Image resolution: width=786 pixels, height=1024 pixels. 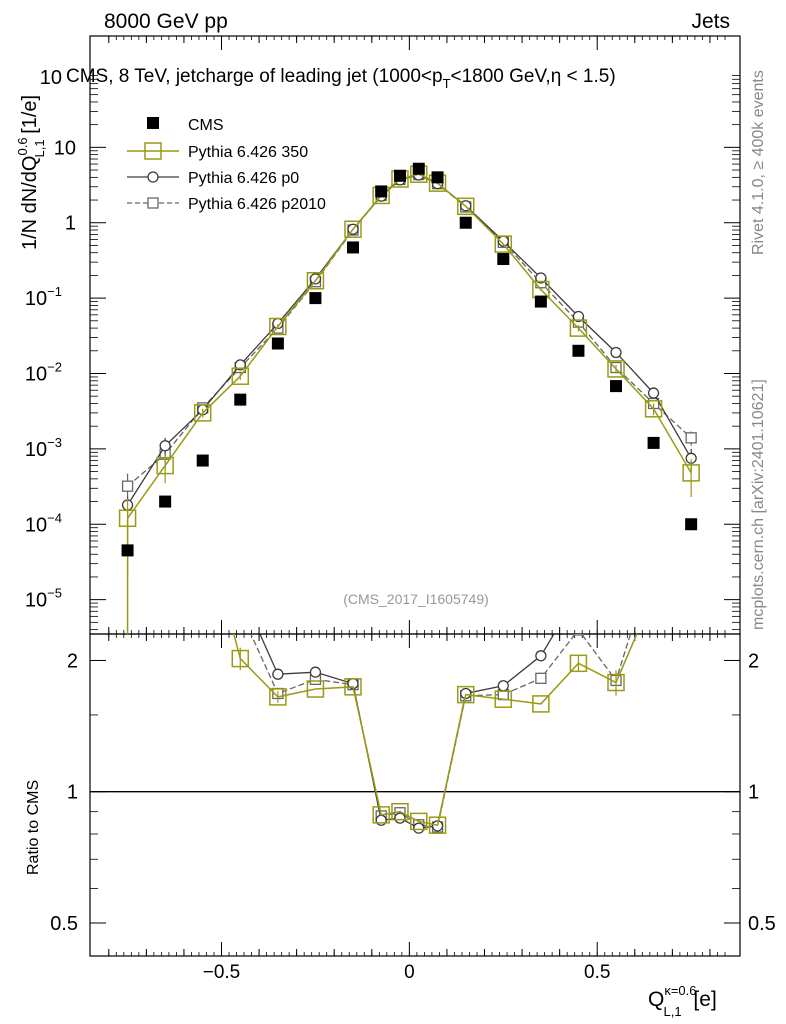 I want to click on y-ratio-tick-label: 2, so click(x=72, y=661).